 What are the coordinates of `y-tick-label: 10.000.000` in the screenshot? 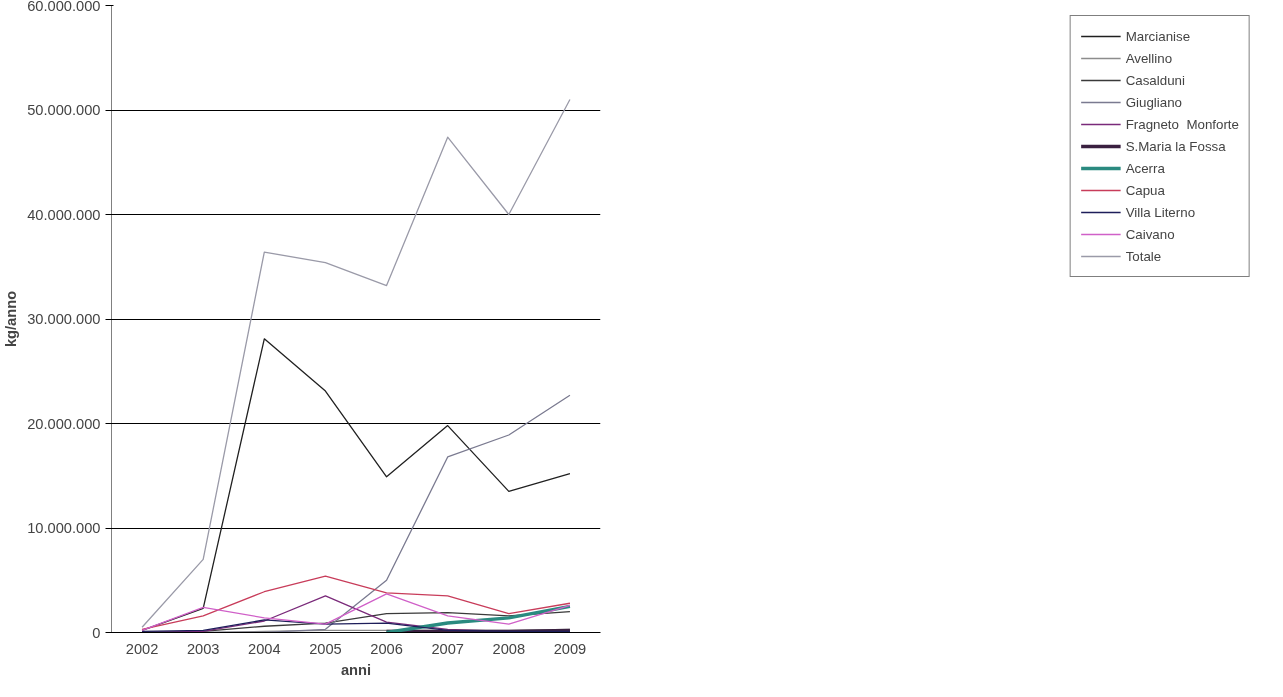 It's located at (64, 528).